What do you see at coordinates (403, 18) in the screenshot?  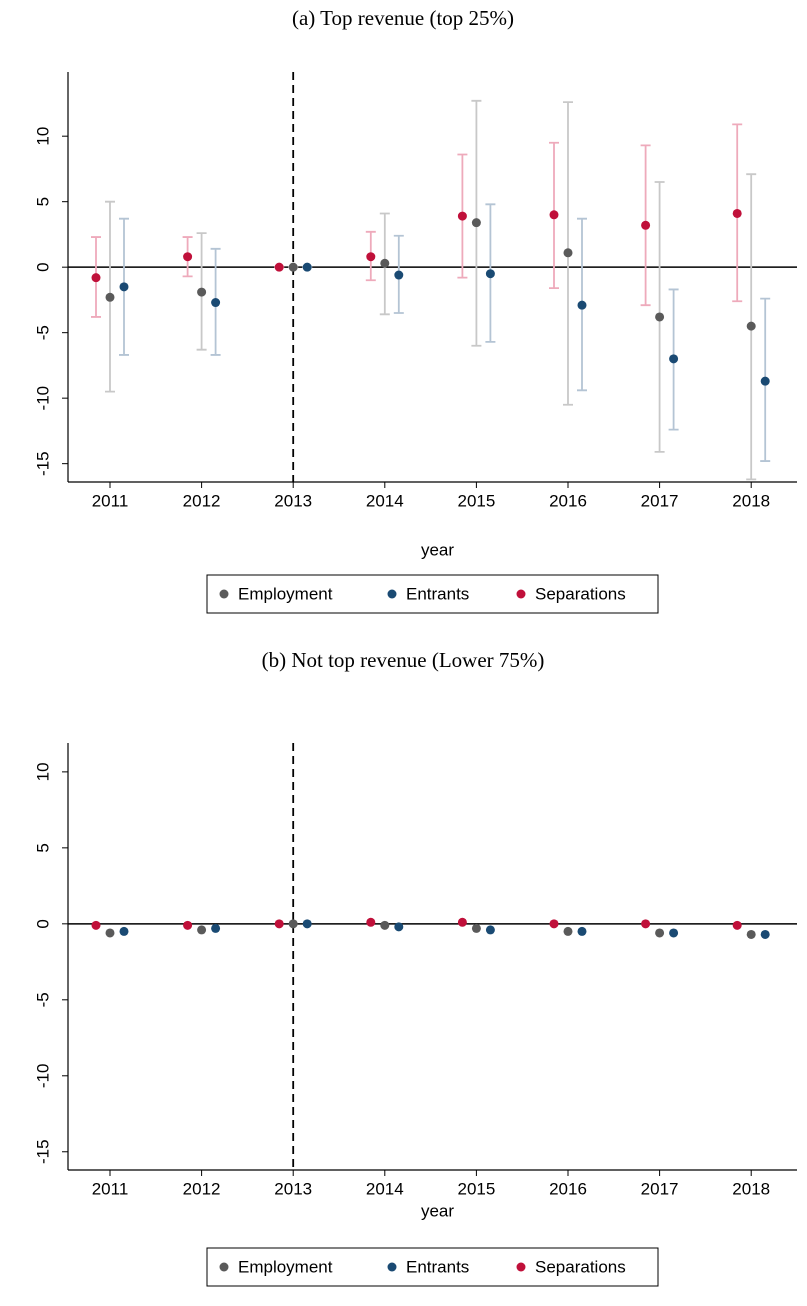 I see `chart-title: (a) Top revenue (top 25%)` at bounding box center [403, 18].